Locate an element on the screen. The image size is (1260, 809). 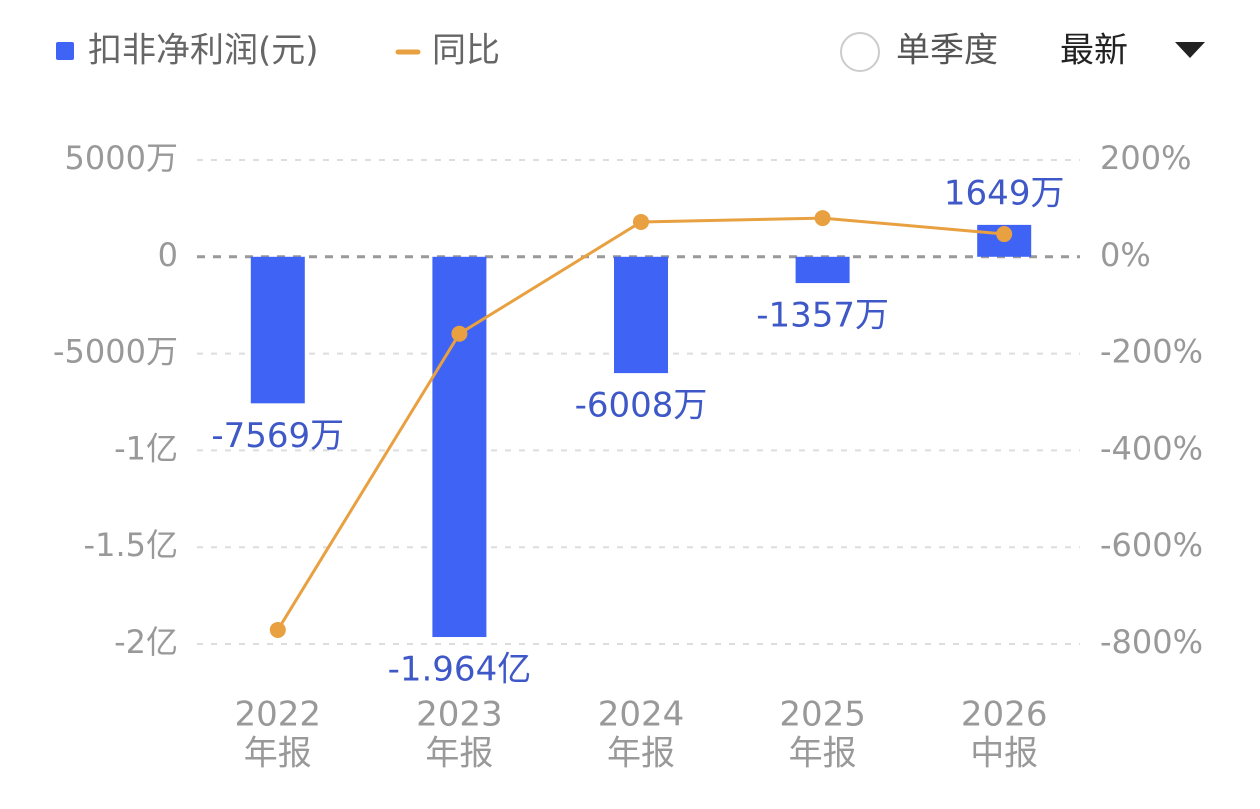
x-tick-label: 2025 is located at coordinates (822, 715).